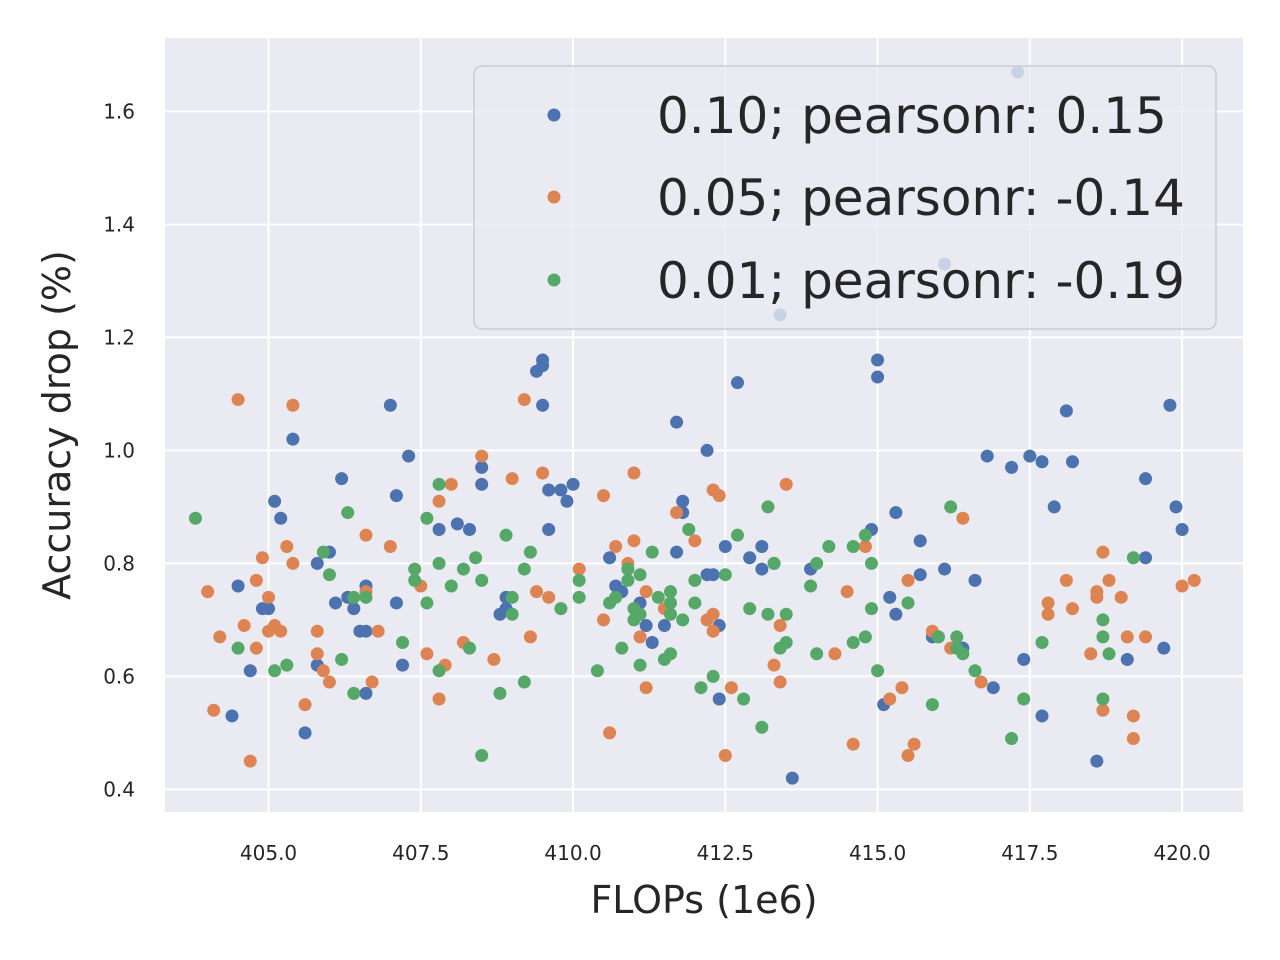  What do you see at coordinates (57, 425) in the screenshot?
I see `y-axis-label: Accuracy drop (%)` at bounding box center [57, 425].